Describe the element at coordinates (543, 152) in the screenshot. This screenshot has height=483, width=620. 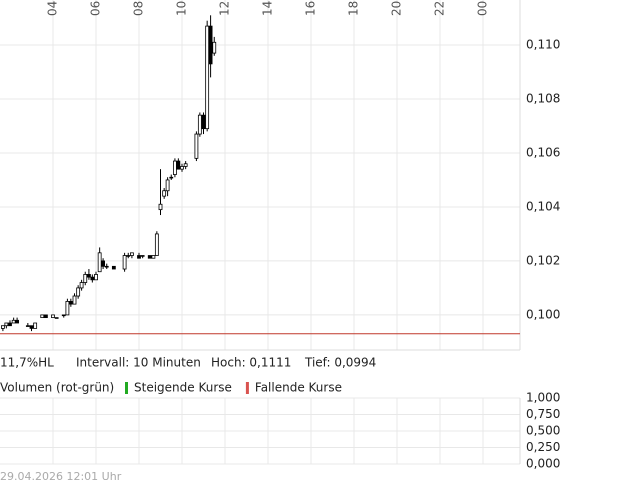
I see `y-tick-label: 0,106` at that location.